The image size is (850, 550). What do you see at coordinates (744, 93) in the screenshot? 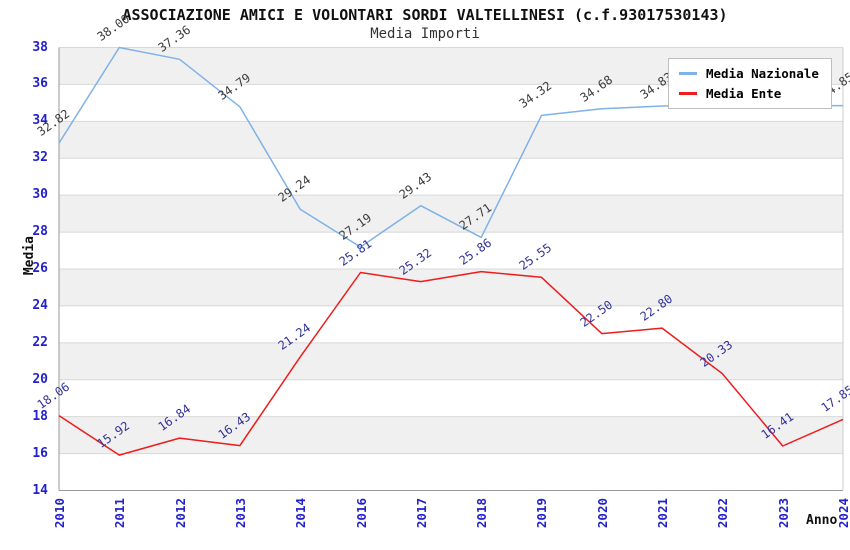
I see `legend-label-media-ente: Media Ente` at bounding box center [744, 93].